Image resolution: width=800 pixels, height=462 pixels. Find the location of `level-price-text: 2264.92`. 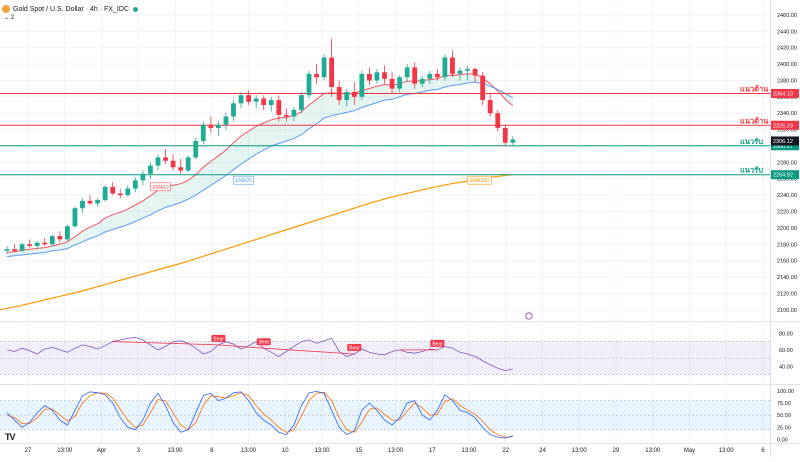

level-price-text: 2264.92 is located at coordinates (783, 176).